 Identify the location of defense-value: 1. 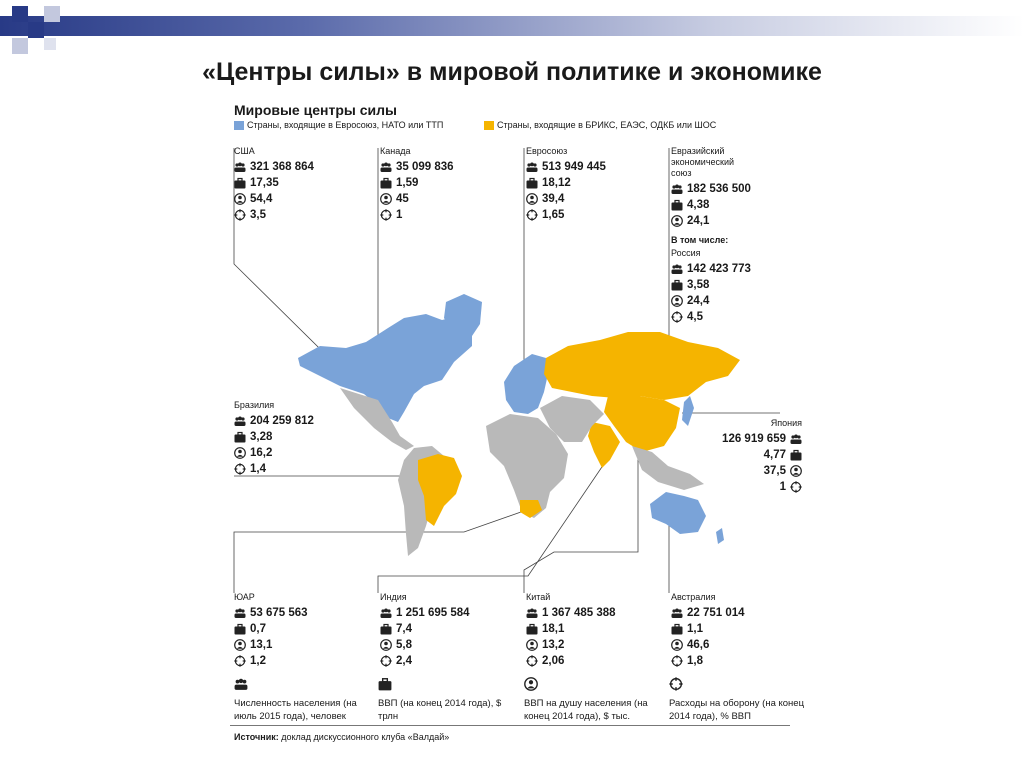
(782, 487).